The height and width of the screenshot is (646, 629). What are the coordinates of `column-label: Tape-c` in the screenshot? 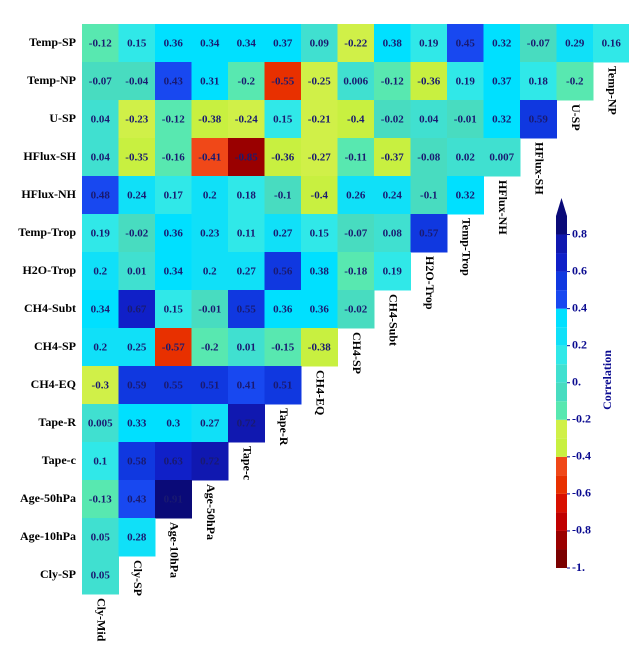 It's located at (248, 463).